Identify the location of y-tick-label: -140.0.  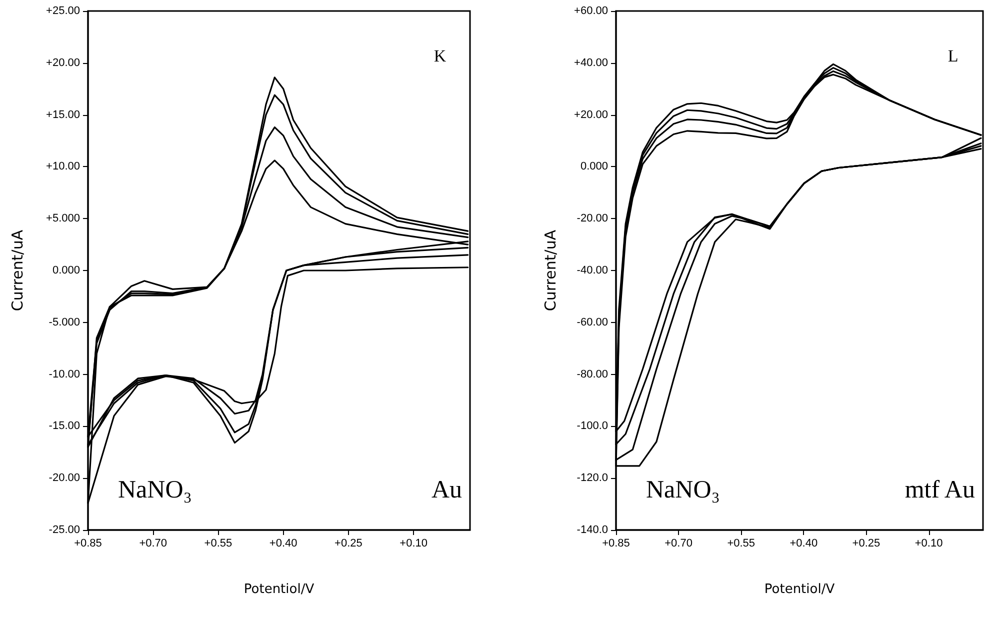
(592, 530).